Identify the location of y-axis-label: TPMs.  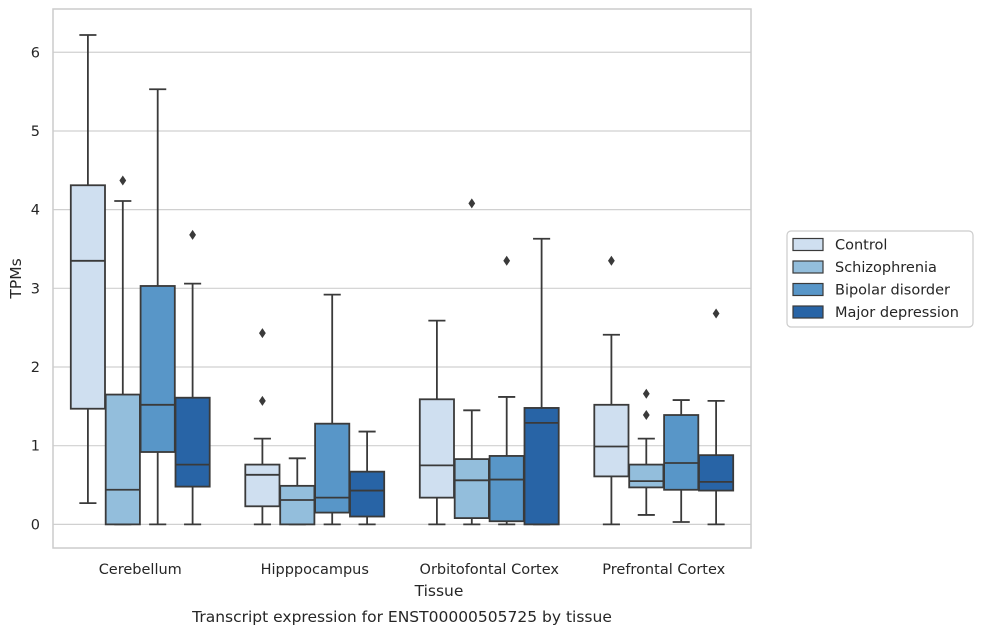
(16, 278).